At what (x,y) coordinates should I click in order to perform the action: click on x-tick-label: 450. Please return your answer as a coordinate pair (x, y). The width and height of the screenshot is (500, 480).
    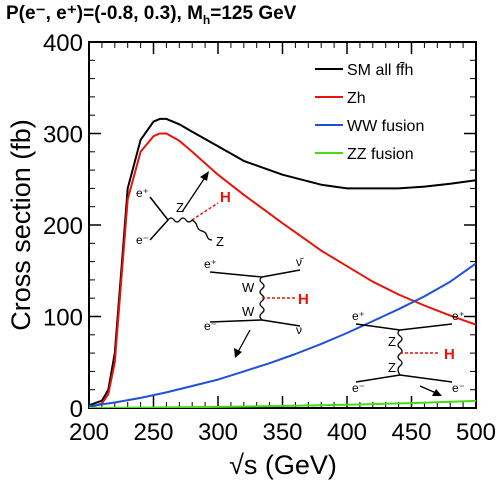
    Looking at the image, I should click on (411, 432).